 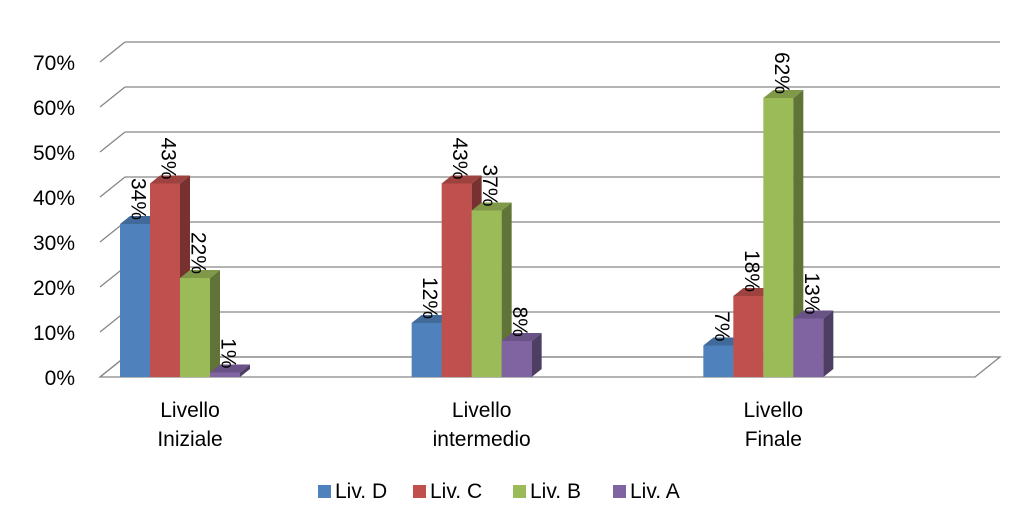 What do you see at coordinates (227, 353) in the screenshot?
I see `data-label: 1%` at bounding box center [227, 353].